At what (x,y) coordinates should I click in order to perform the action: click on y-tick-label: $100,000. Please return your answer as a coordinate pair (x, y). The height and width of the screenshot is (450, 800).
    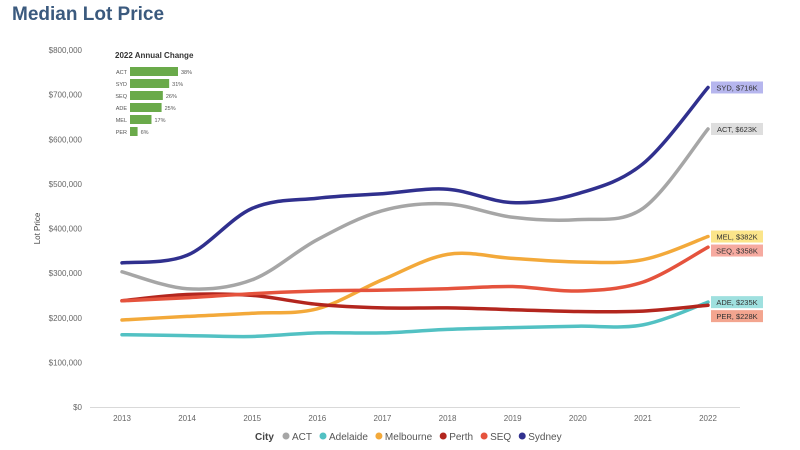
    Looking at the image, I should click on (66, 362).